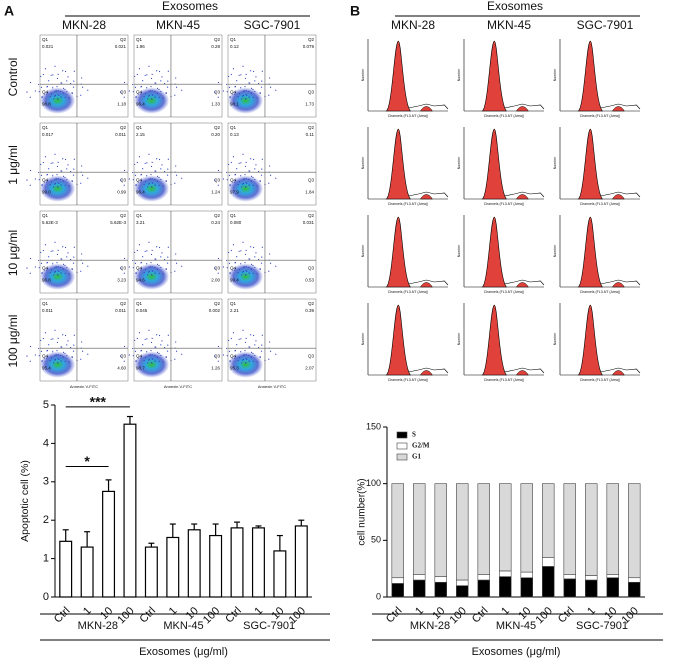 The width and height of the screenshot is (685, 668). What do you see at coordinates (58, 276) in the screenshot?
I see `cell-cluster` at bounding box center [58, 276].